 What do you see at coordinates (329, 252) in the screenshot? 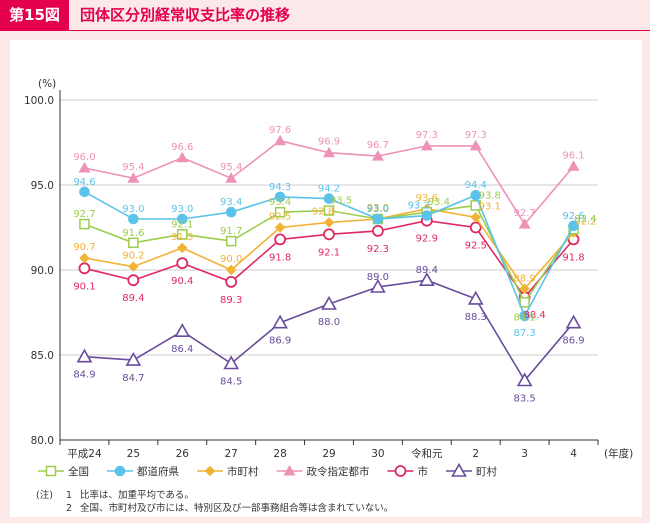
I see `data-label-city: 92.1` at bounding box center [329, 252].